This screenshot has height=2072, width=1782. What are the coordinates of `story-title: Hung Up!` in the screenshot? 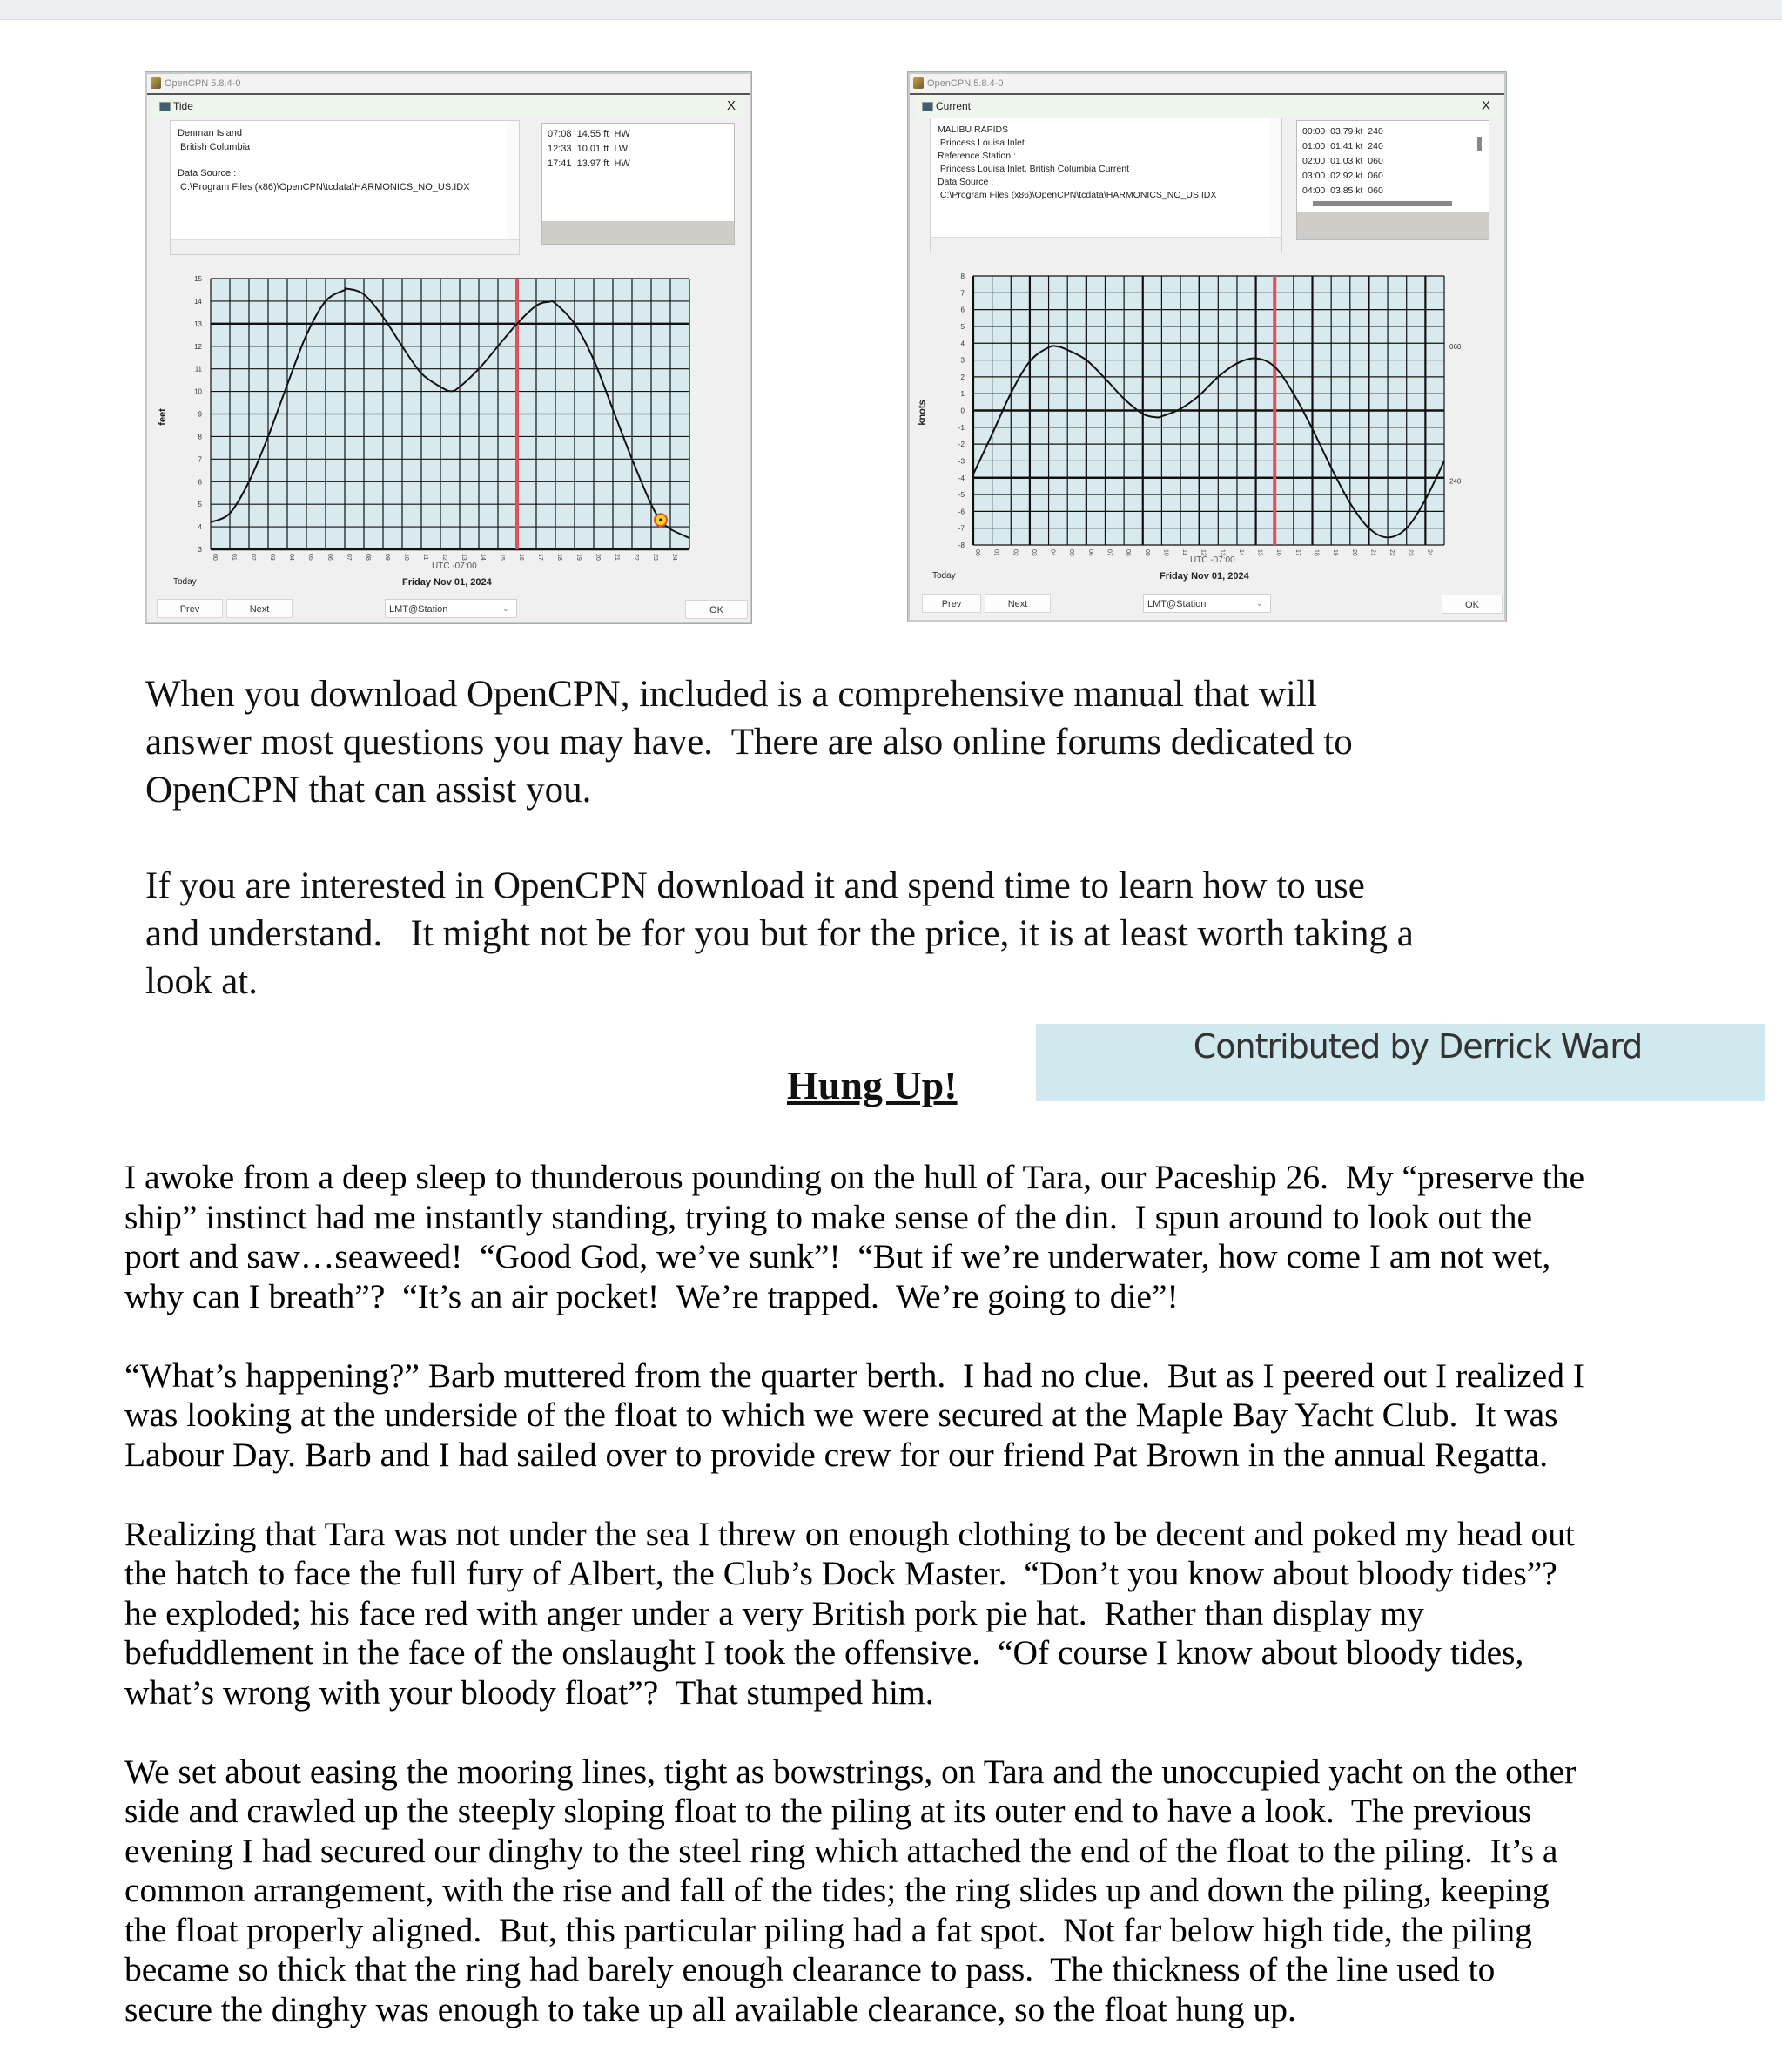 It's located at (872, 1085).